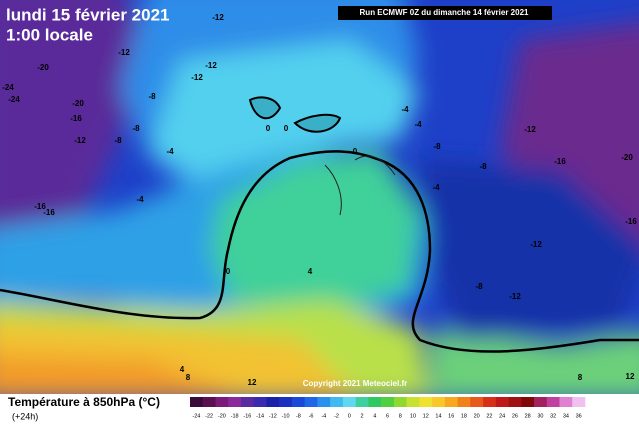 The image size is (639, 431). What do you see at coordinates (355, 383) in the screenshot?
I see `copyright: Copyright 2021 Meteociel.fr` at bounding box center [355, 383].